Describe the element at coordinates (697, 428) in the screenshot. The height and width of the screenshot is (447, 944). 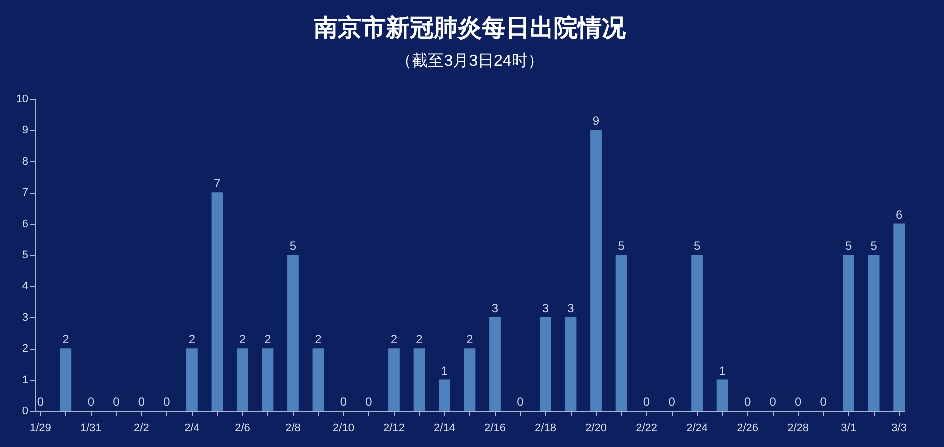
I see `x-tick-label: 2/24` at that location.